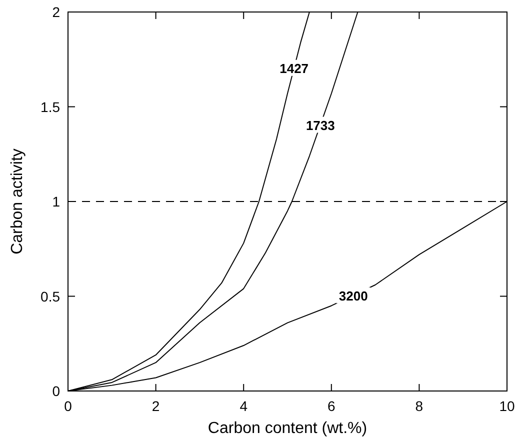 This screenshot has width=515, height=443. What do you see at coordinates (332, 406) in the screenshot?
I see `x-tick-label: 6` at bounding box center [332, 406].